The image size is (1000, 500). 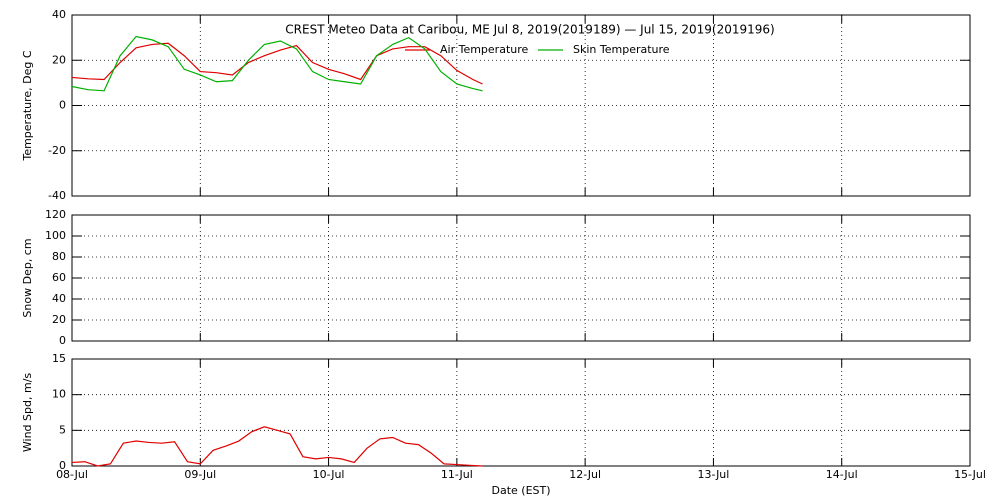 I want to click on legend-label: Air Temperature, so click(x=484, y=49).